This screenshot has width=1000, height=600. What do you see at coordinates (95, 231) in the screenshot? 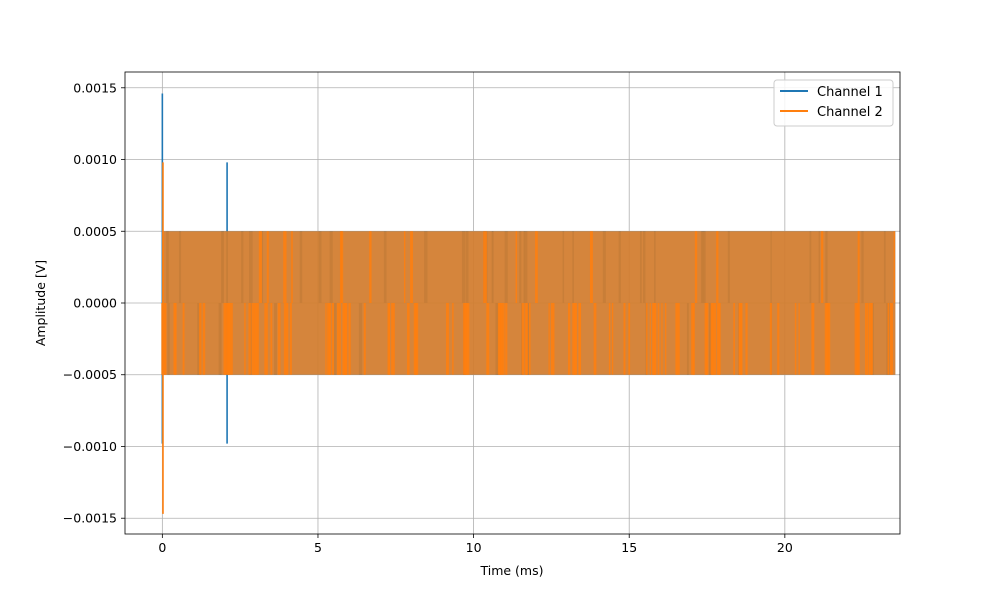
I see `y-tick-label: 0.0005` at bounding box center [95, 231].